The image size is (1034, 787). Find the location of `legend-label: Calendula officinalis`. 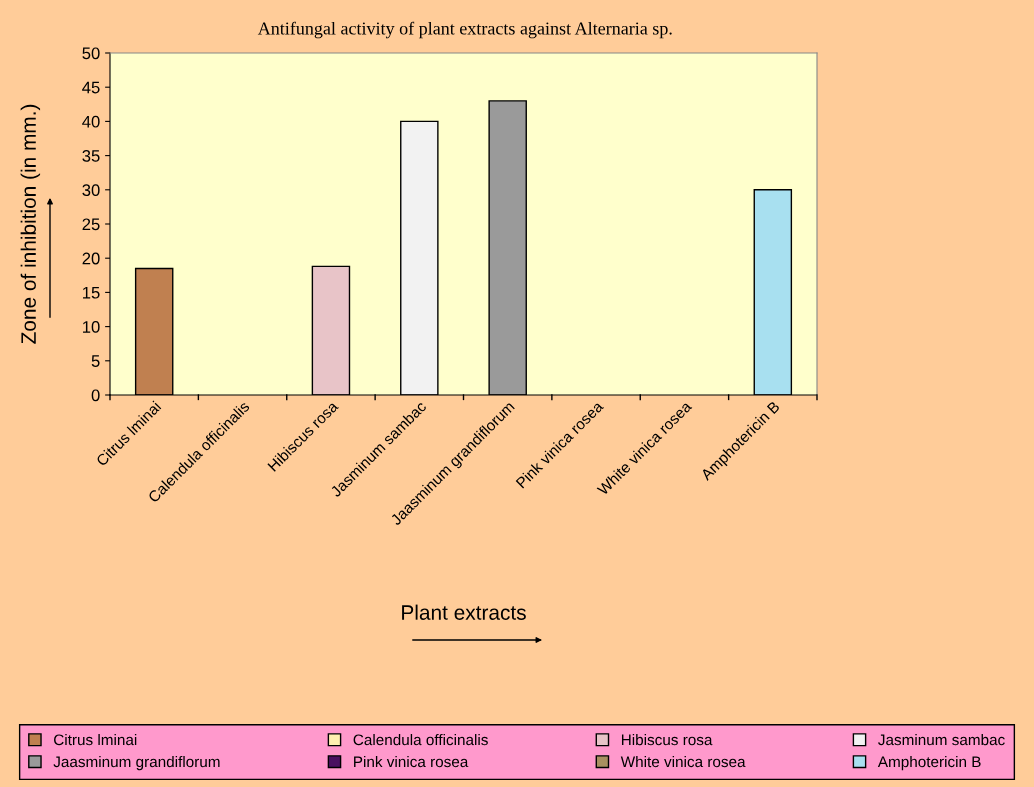

legend-label: Calendula officinalis is located at coordinates (420, 739).